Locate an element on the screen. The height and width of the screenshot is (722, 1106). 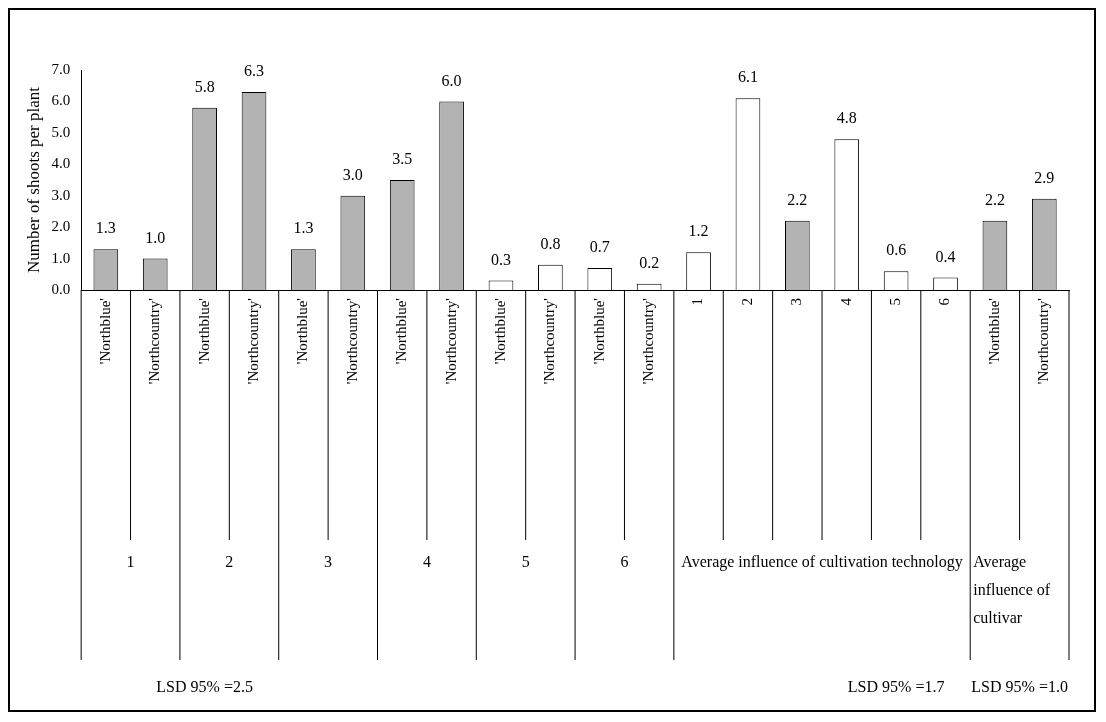
text: 5 is located at coordinates (525, 562).